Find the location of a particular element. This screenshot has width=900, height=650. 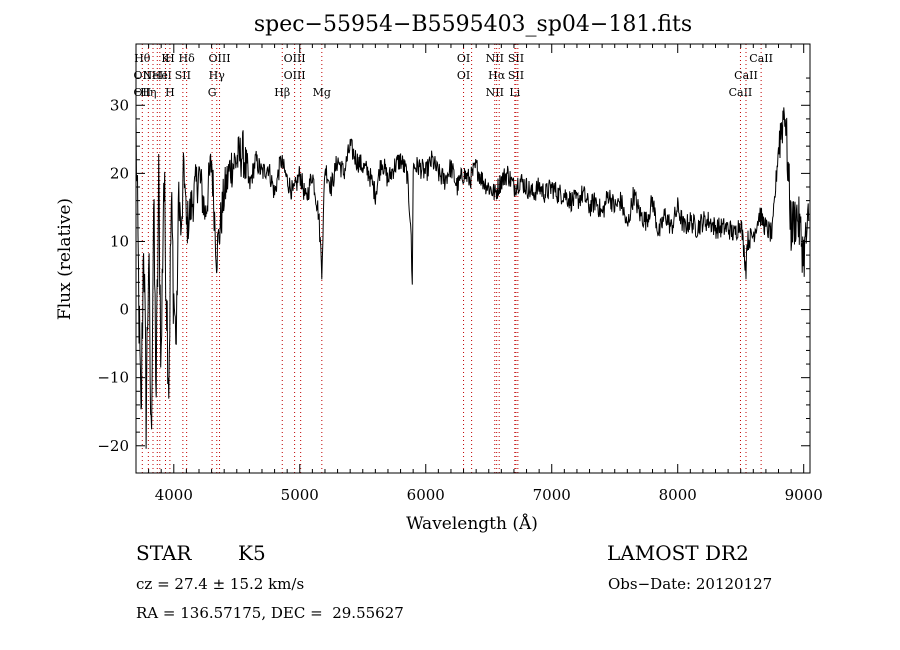

x-axis-label: Wavelength (Å) is located at coordinates (472, 523).